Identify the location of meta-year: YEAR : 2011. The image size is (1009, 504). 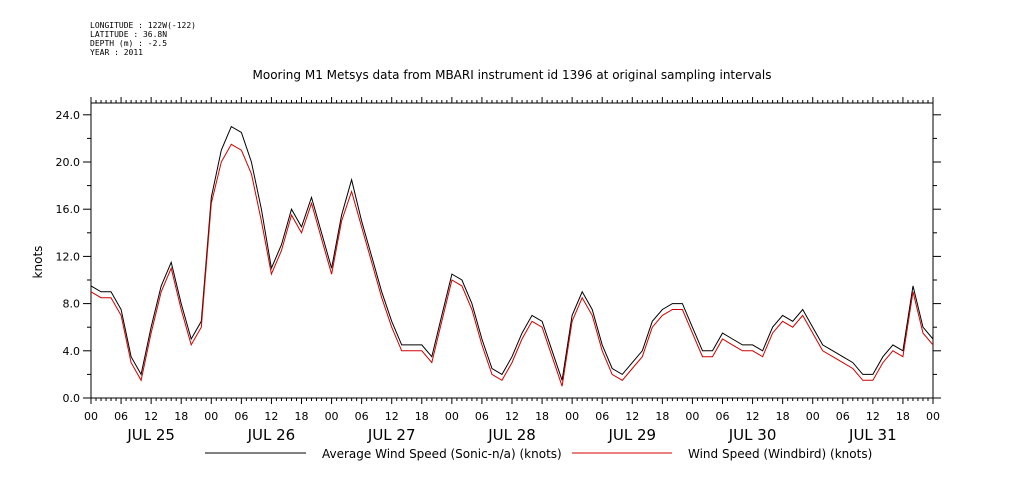
(116, 52).